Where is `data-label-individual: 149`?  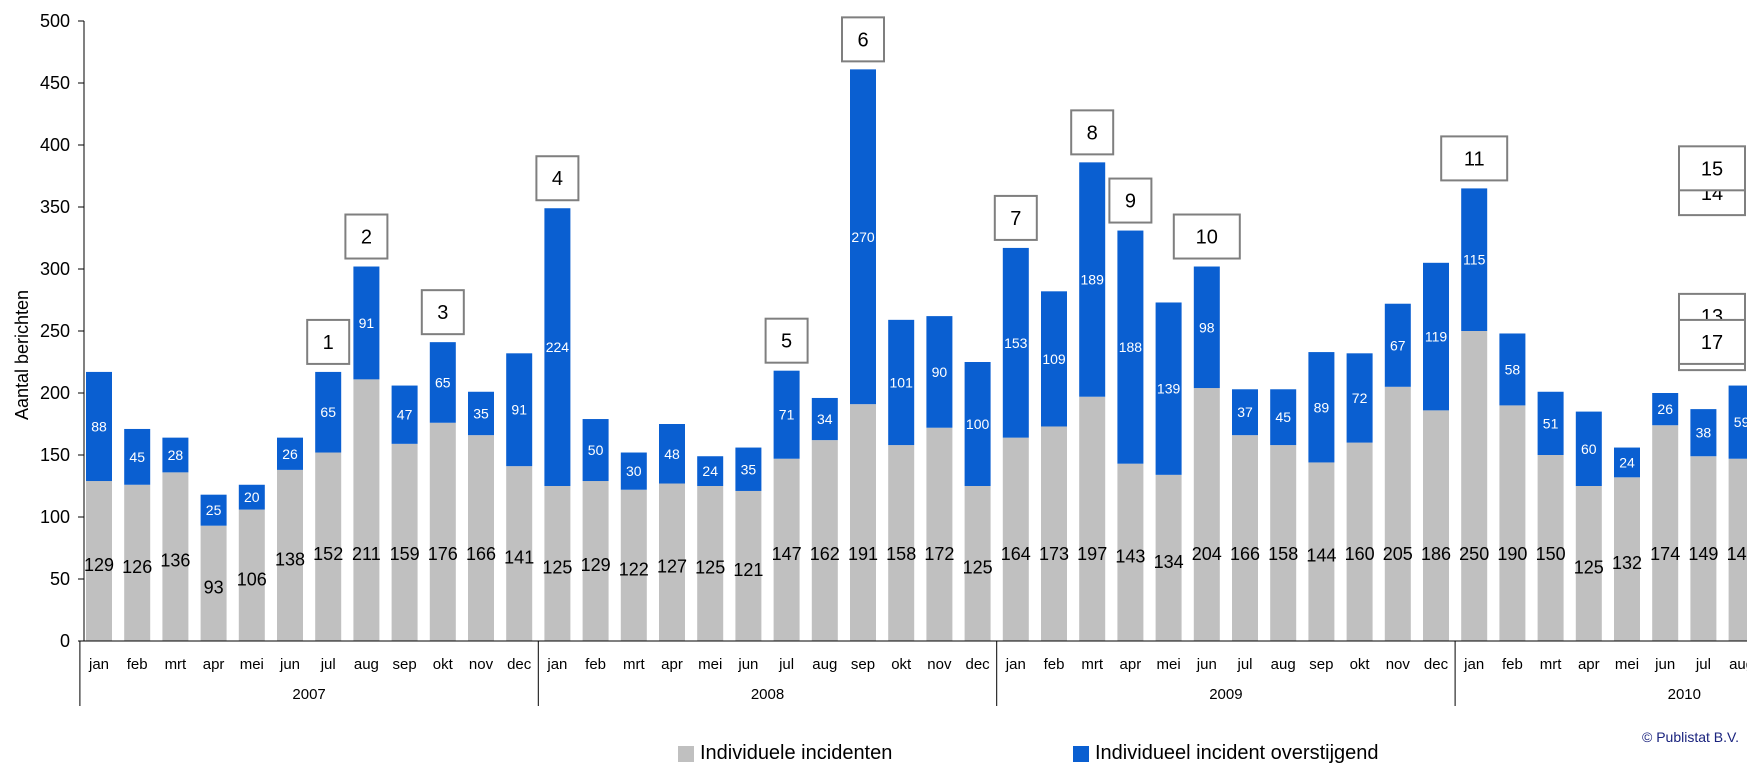
data-label-individual: 149 is located at coordinates (1703, 554).